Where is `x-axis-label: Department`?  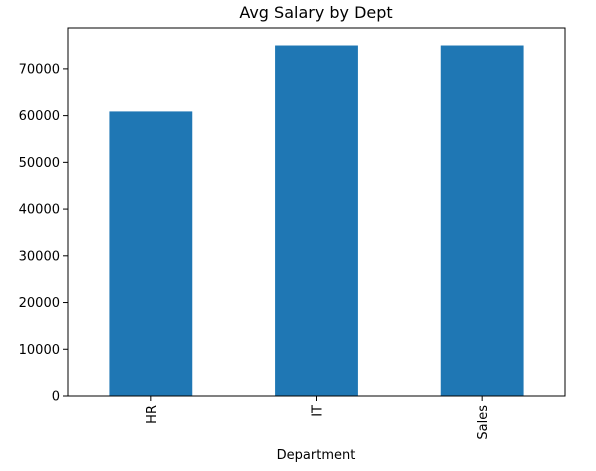 x-axis-label: Department is located at coordinates (316, 455).